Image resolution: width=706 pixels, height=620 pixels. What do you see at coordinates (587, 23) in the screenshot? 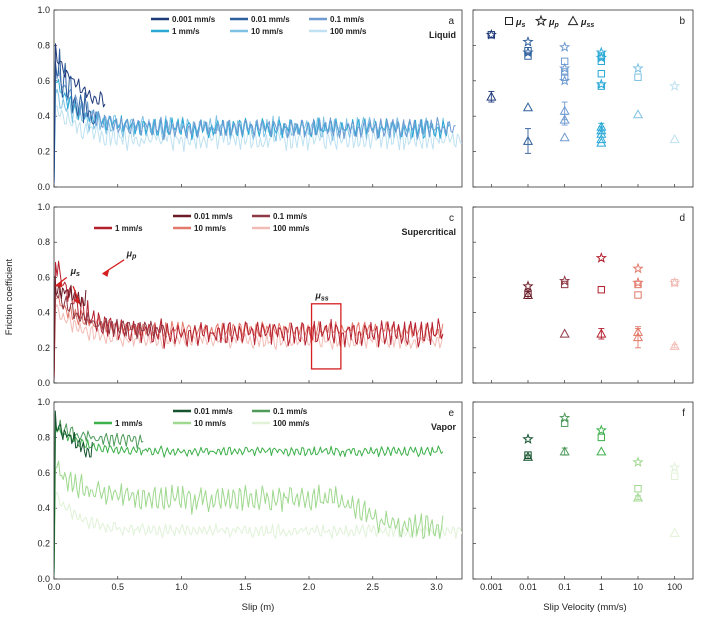
I see `legend-mu-ss: μss` at bounding box center [587, 23].